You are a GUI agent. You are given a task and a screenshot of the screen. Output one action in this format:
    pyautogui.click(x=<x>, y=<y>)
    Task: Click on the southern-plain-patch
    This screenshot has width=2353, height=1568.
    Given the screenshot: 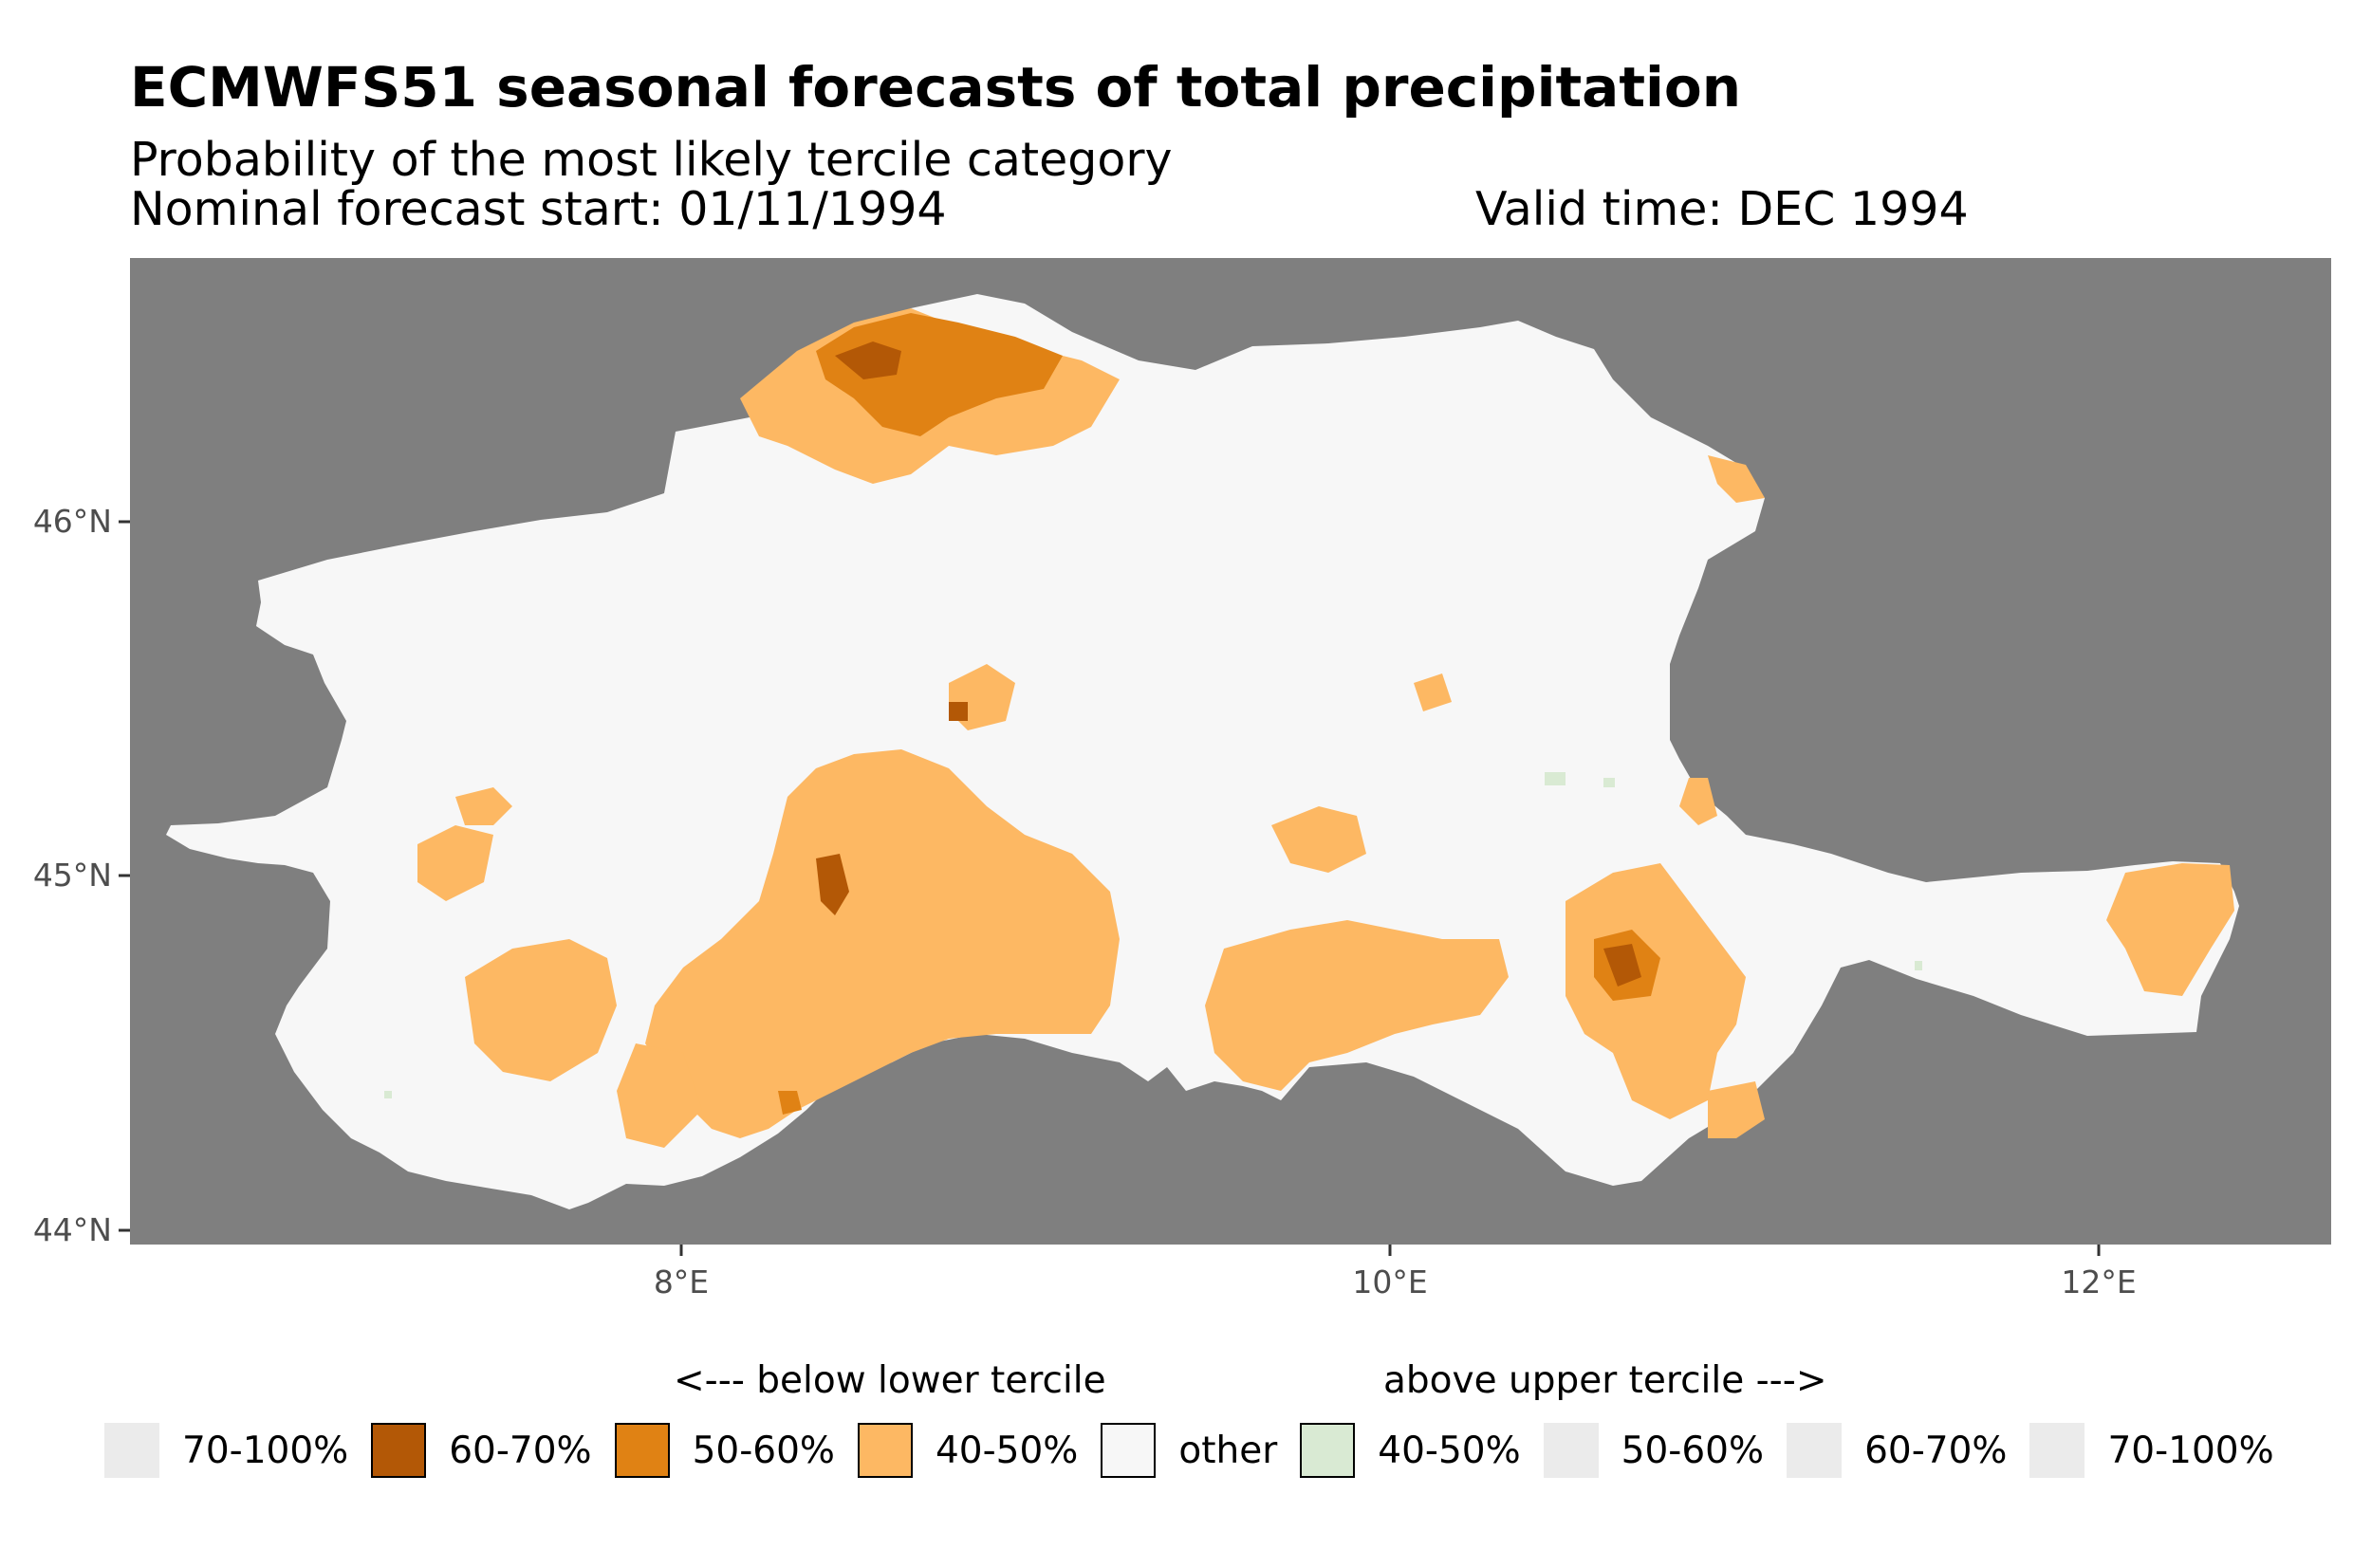 What is the action you would take?
    pyautogui.click(x=1357, y=1005)
    